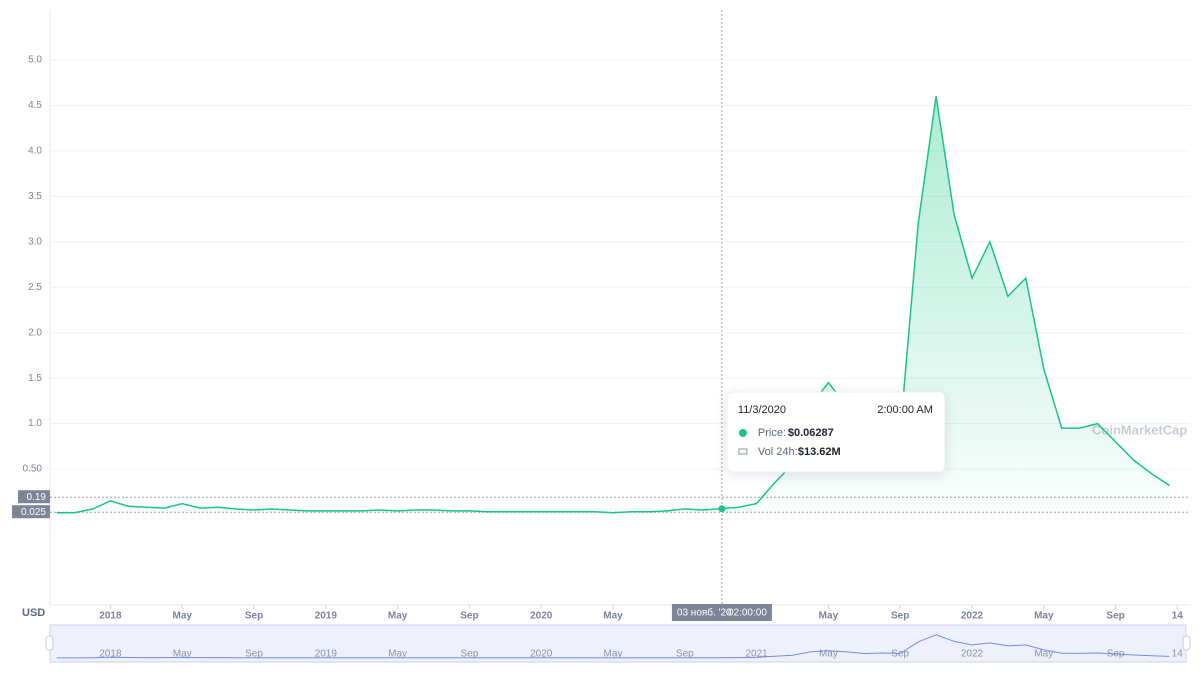  What do you see at coordinates (905, 410) in the screenshot?
I see `tooltip-time: 2:00:00 AM` at bounding box center [905, 410].